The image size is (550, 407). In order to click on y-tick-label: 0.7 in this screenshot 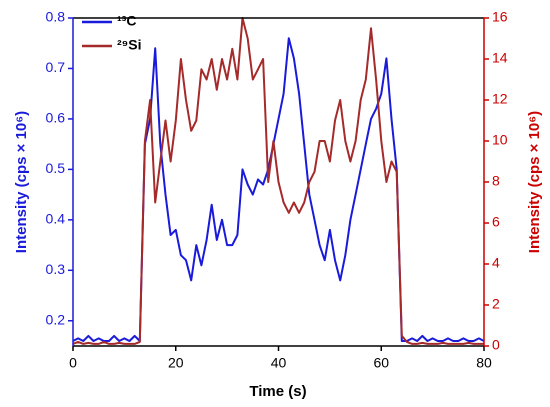, I will do `click(56, 67)`.